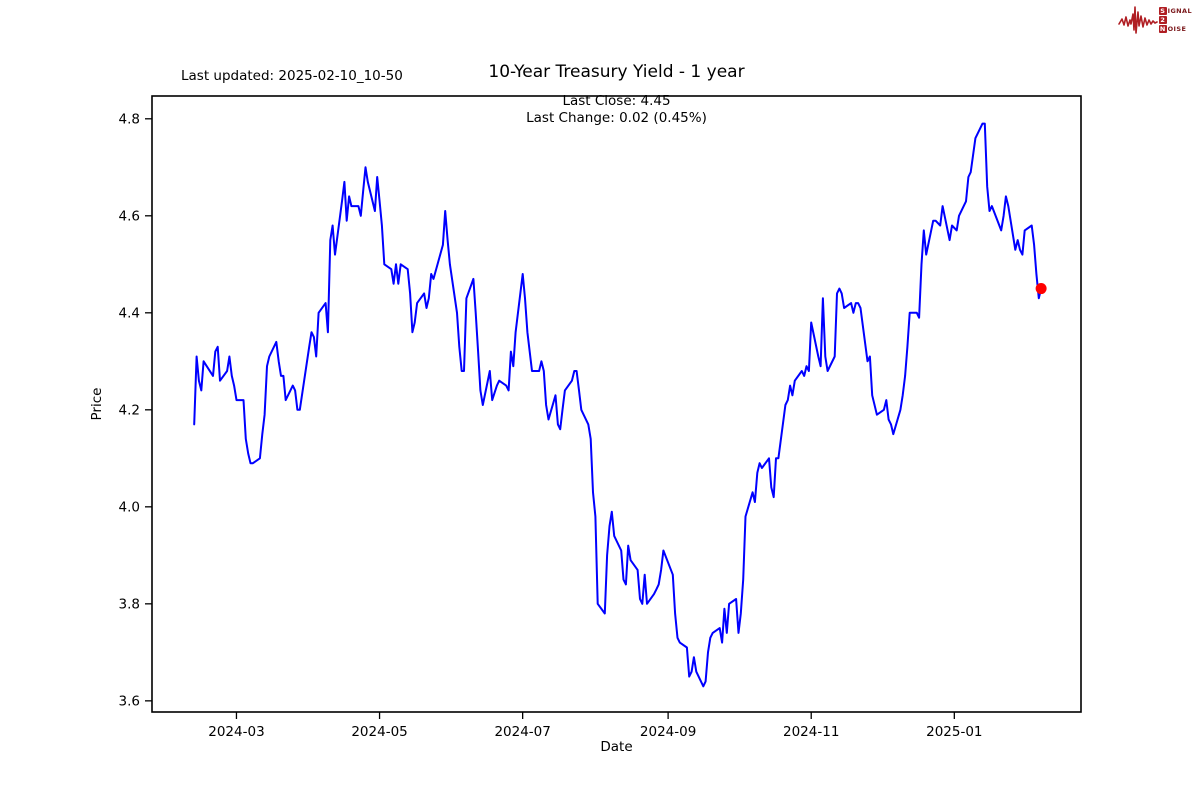 Image resolution: width=1200 pixels, height=800 pixels. Describe the element at coordinates (379, 732) in the screenshot. I see `x-tick-label: 2024-05` at that location.